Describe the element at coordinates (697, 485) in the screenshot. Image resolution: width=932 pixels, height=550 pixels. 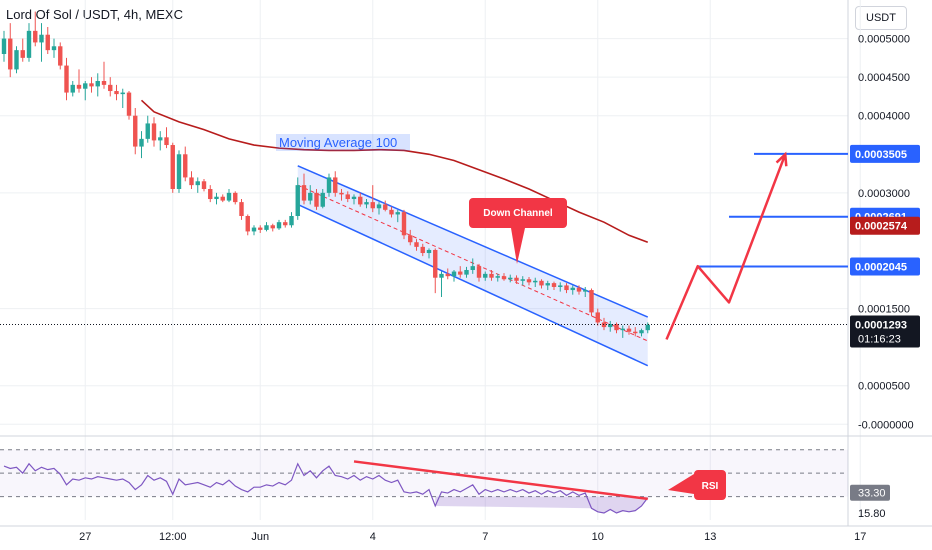
I see `rsi-callout` at that location.